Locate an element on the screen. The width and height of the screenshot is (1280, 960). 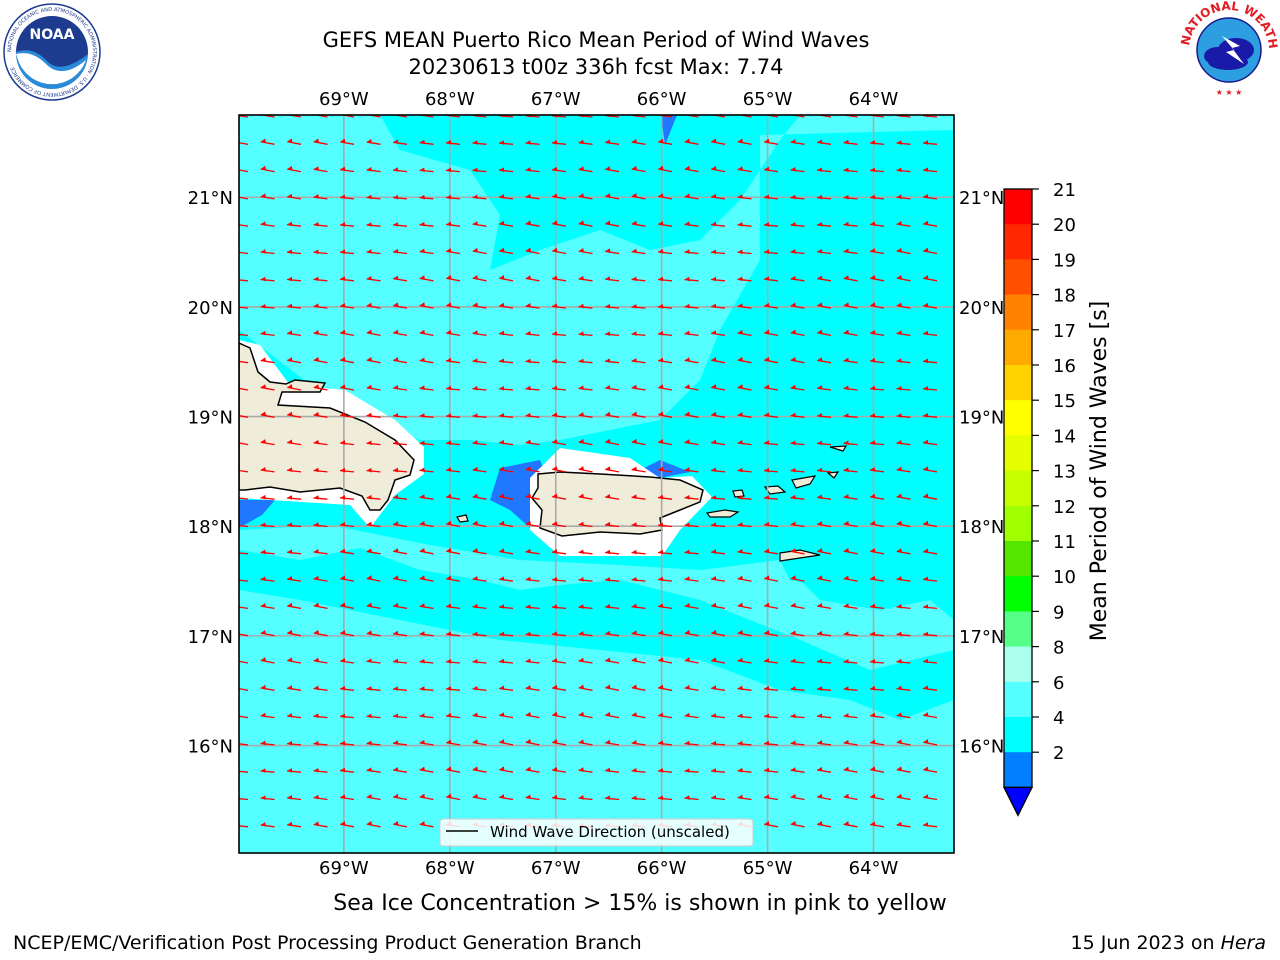
colorbar-segment is located at coordinates (1018, 629).